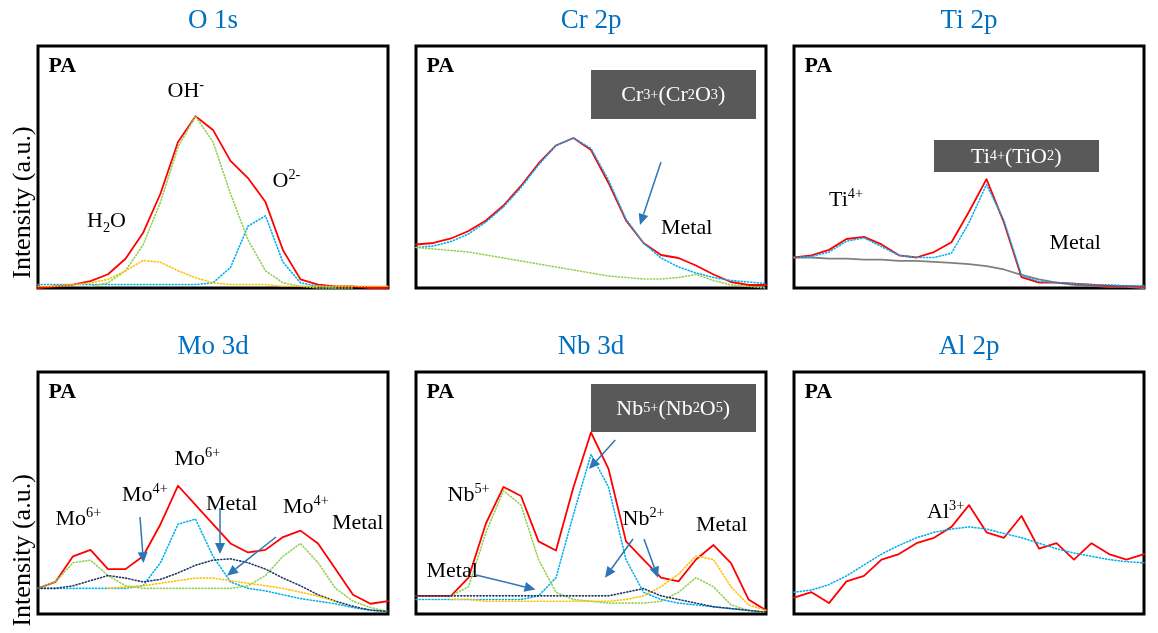 This screenshot has height=633, width=1158. I want to click on chart-title: Cr 2p, so click(591, 19).